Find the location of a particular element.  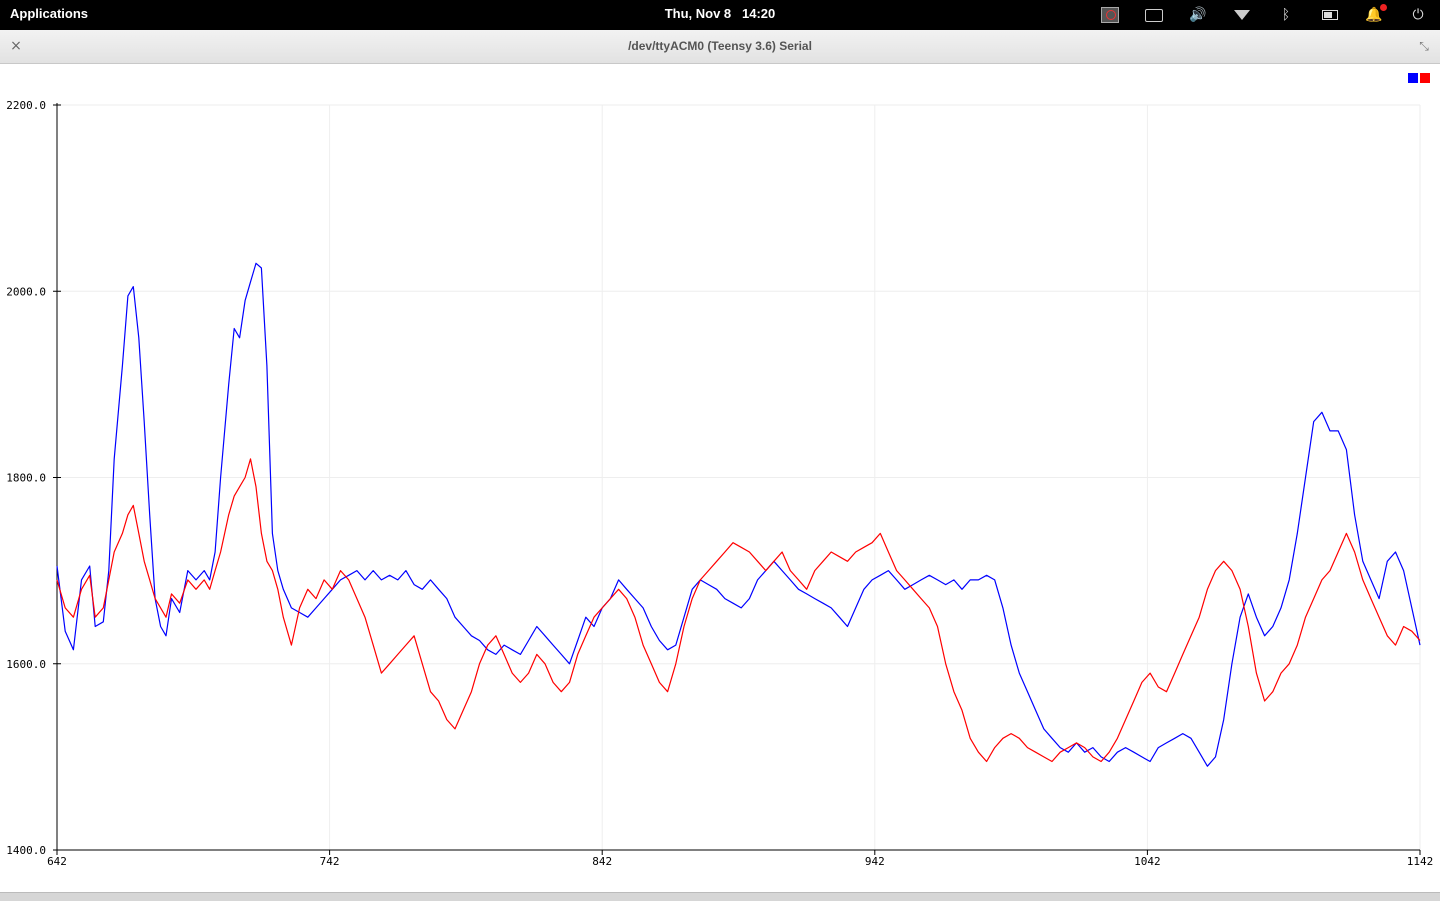

y-tick-label: 1600.0 is located at coordinates (26, 664).